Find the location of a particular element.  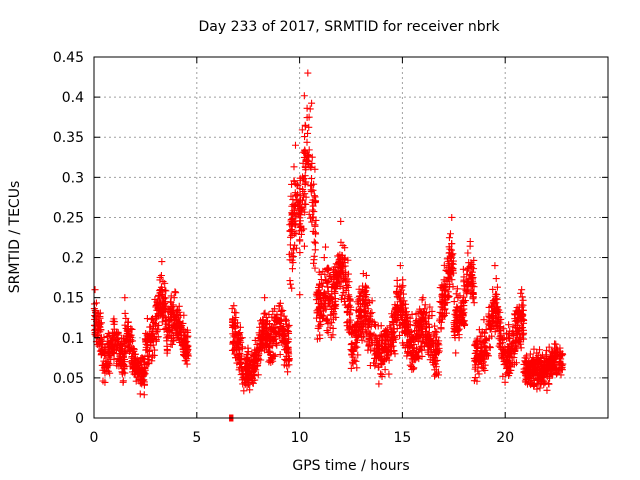

y-tick-label: 0.05 is located at coordinates (68, 379).